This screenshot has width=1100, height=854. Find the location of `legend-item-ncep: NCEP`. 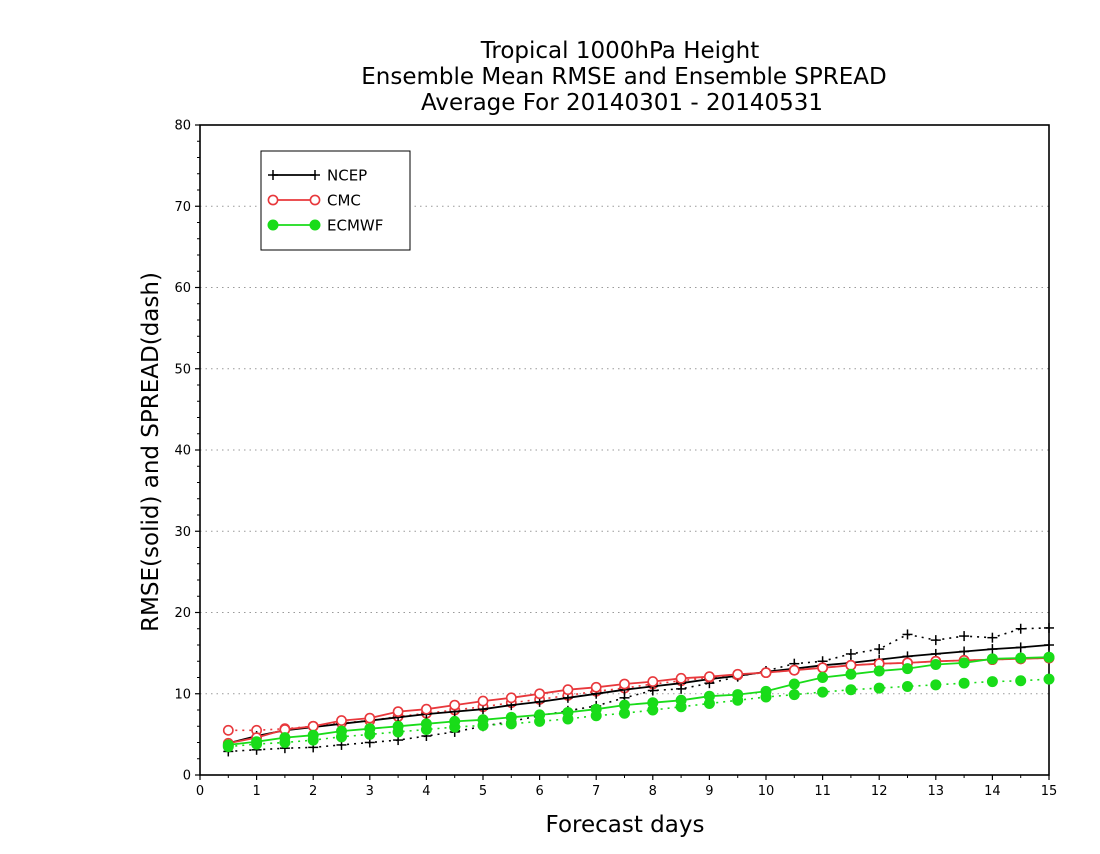

legend-item-ncep: NCEP is located at coordinates (317, 176).